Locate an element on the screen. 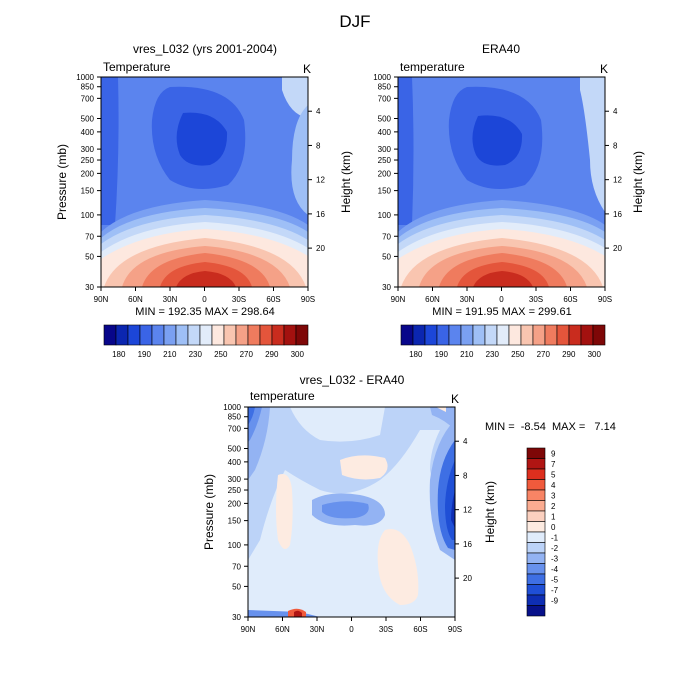 This screenshot has width=700, height=700. colorbar-label: 230 is located at coordinates (493, 354).